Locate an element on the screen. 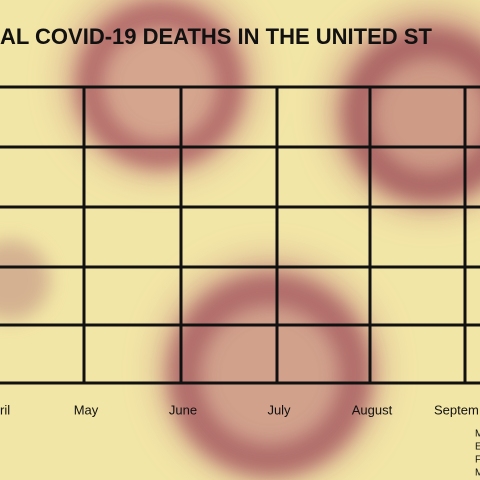 The width and height of the screenshot is (480, 480). x-tick-label: July is located at coordinates (279, 409).